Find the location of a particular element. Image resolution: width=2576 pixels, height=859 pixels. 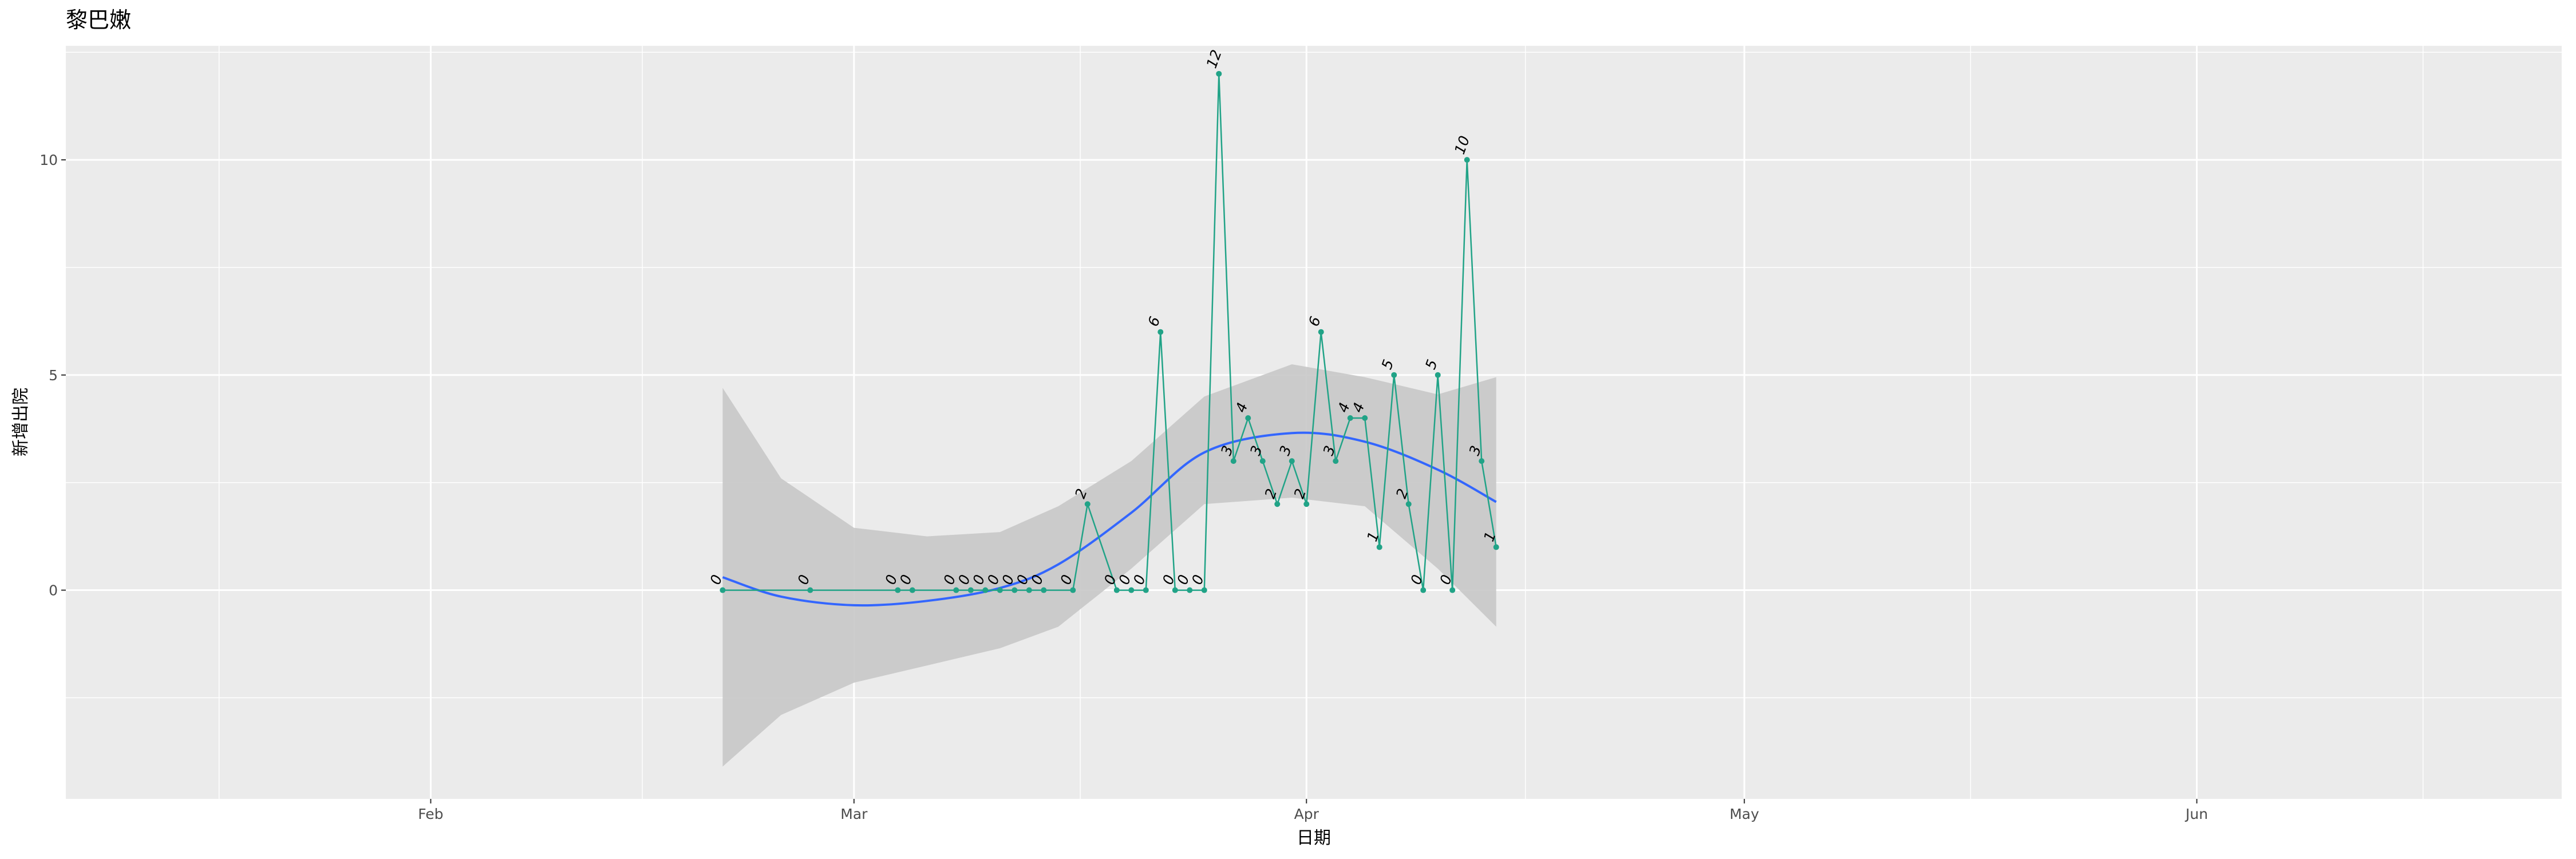

y-tick-label: 5 is located at coordinates (53, 375).